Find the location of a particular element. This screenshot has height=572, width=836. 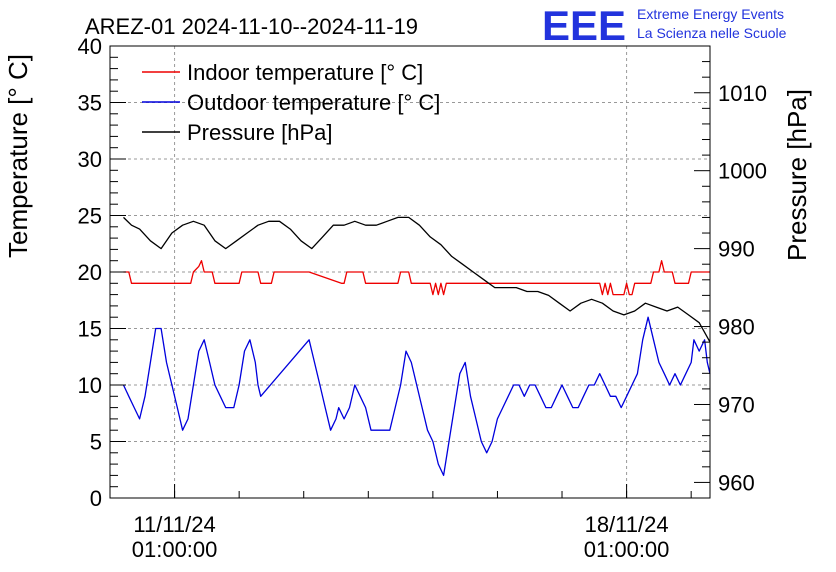

y-tick-label: 10 is located at coordinates (90, 385).